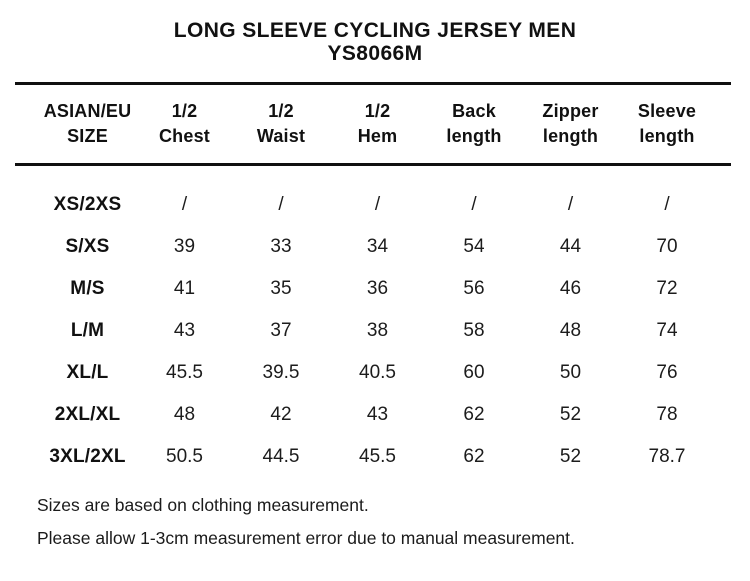  I want to click on hem-value: 38, so click(377, 330).